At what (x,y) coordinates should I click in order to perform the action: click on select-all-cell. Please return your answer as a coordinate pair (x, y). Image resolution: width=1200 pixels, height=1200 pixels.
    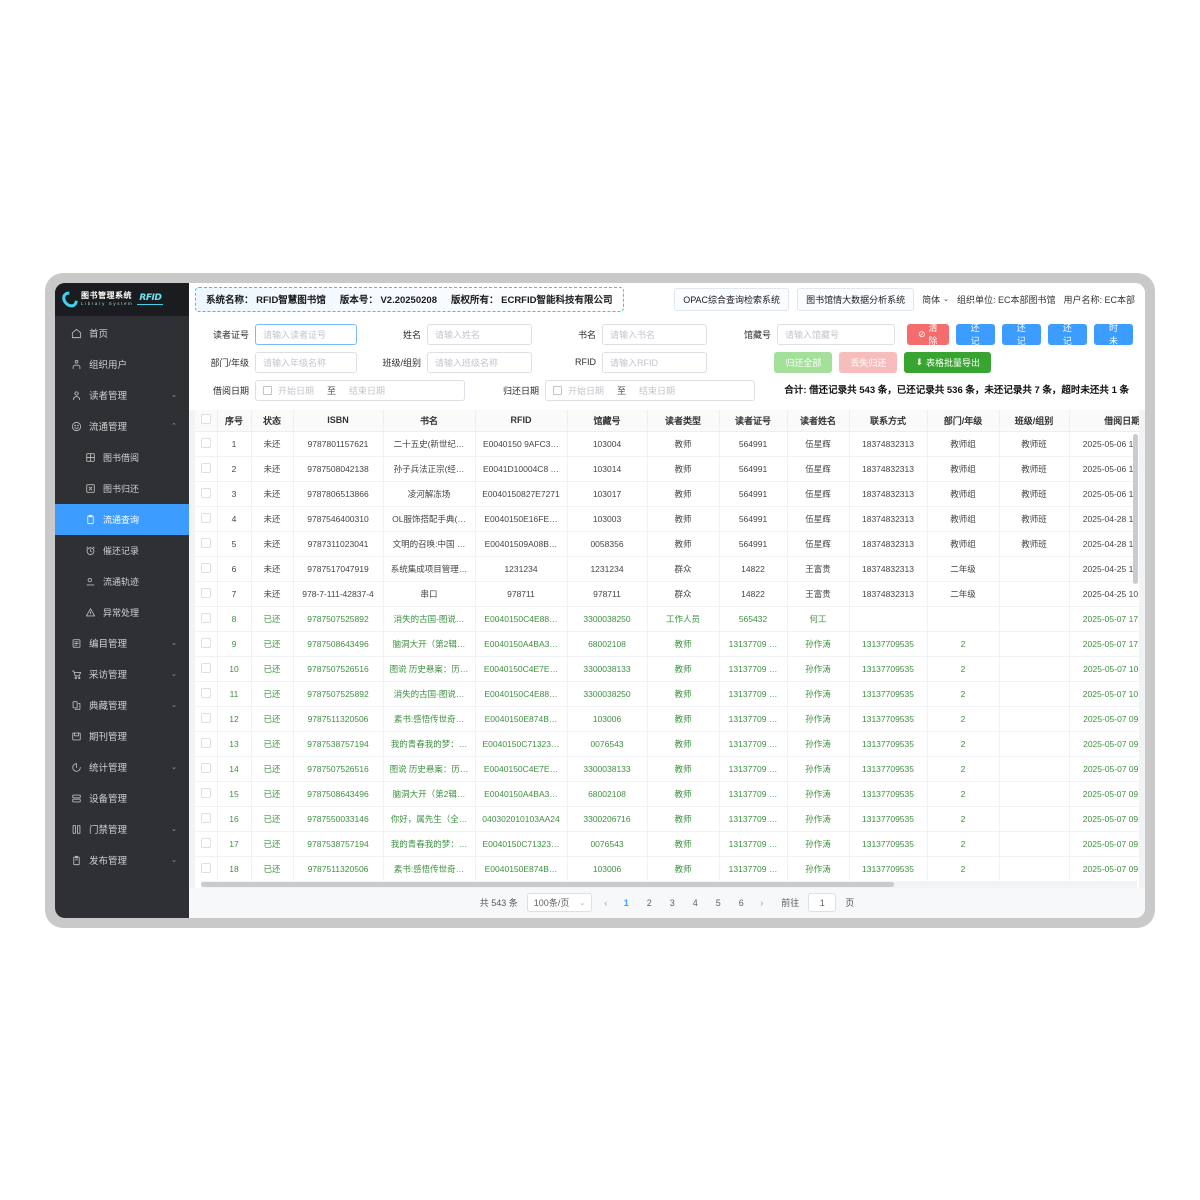
    Looking at the image, I should click on (206, 420).